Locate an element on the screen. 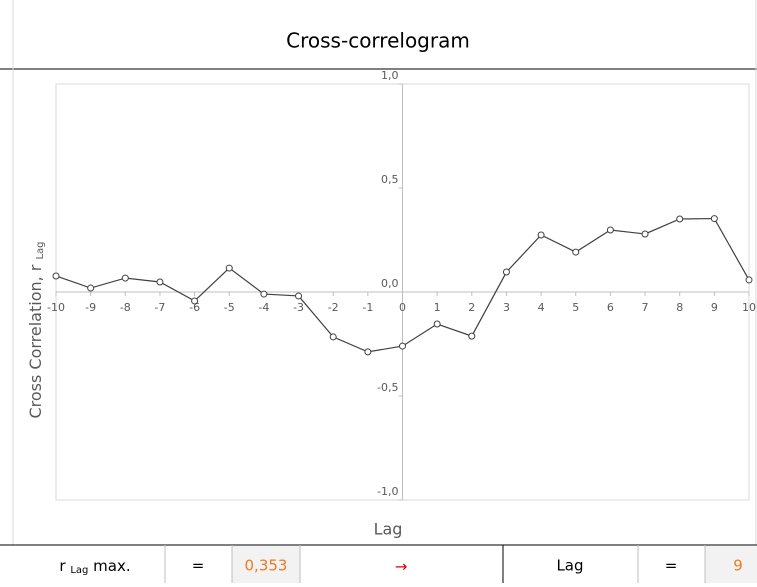 This screenshot has height=587, width=757. x-tick-label: -4 is located at coordinates (263, 307).